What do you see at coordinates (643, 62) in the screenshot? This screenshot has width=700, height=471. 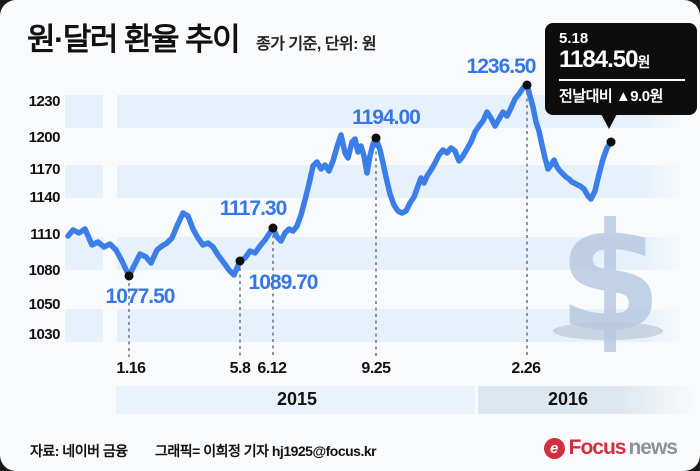 I see `tooltip-value-unit: 원` at bounding box center [643, 62].